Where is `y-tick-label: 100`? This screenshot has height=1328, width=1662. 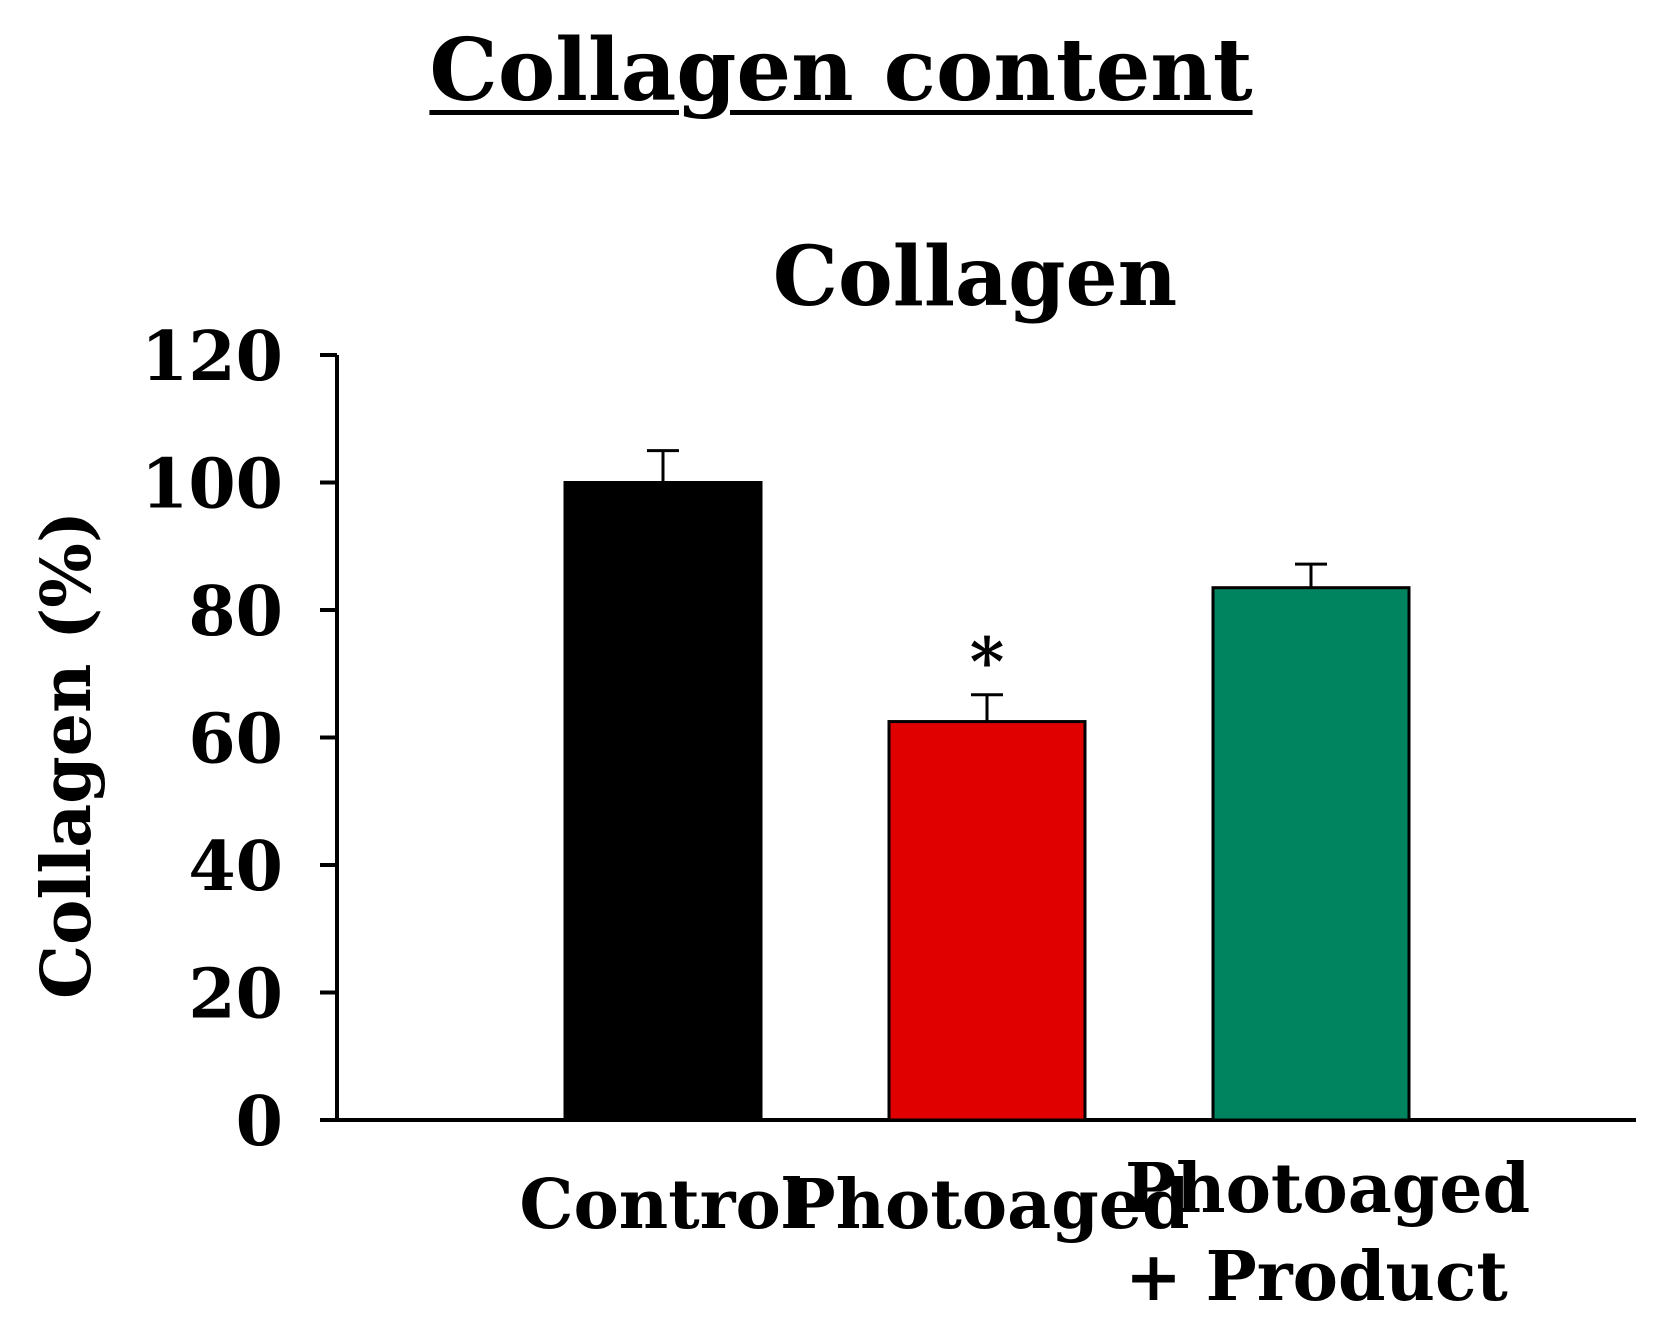 y-tick-label: 100 is located at coordinates (212, 485).